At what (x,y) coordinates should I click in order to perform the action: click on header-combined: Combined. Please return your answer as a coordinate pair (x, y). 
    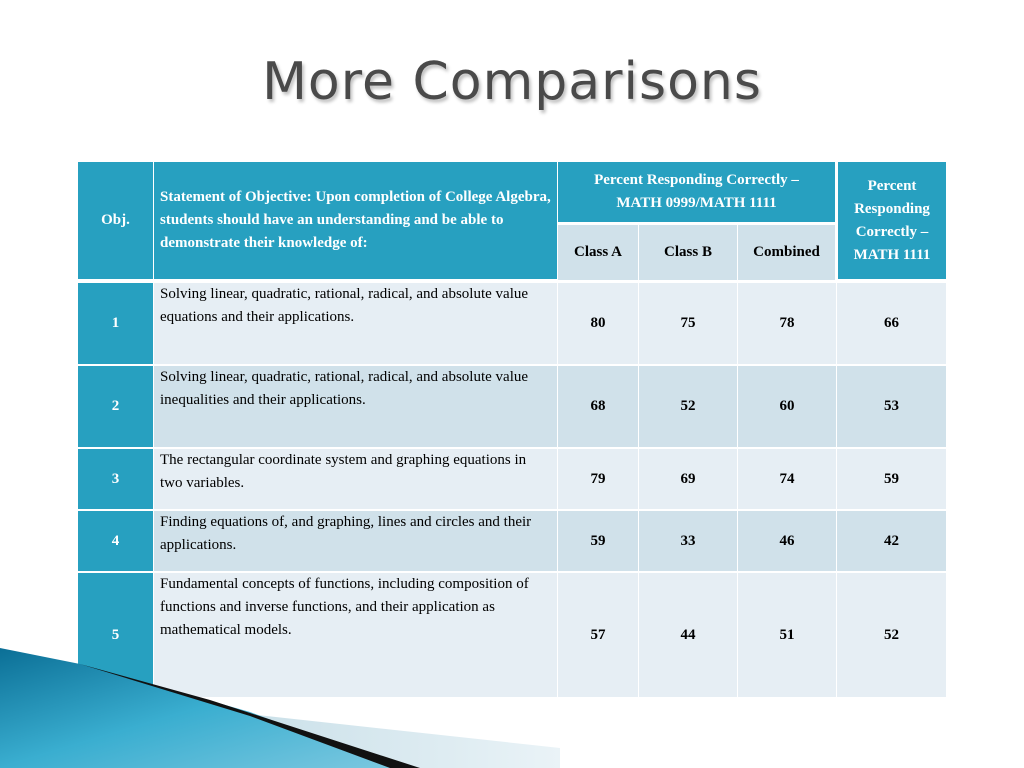
    Looking at the image, I should click on (786, 252).